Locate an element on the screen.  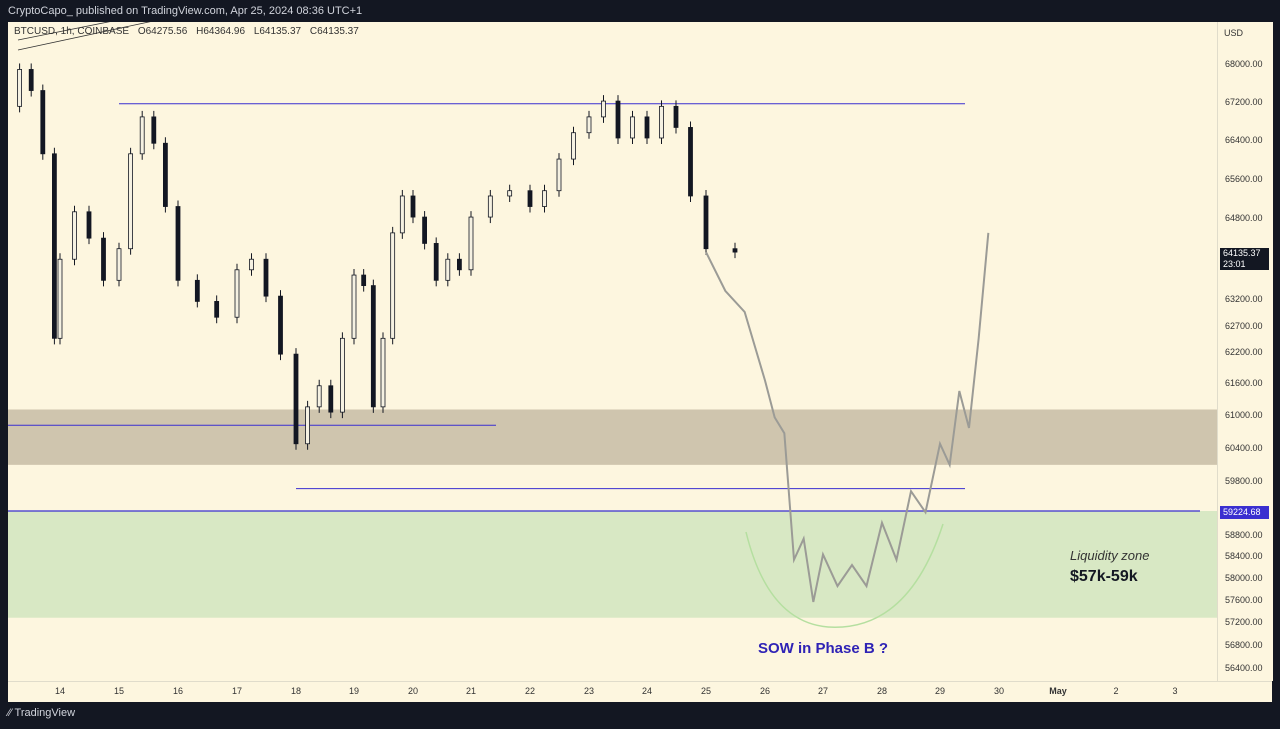
symbol-label: BTCUSD, 1h, COINBASE is located at coordinates (72, 31).